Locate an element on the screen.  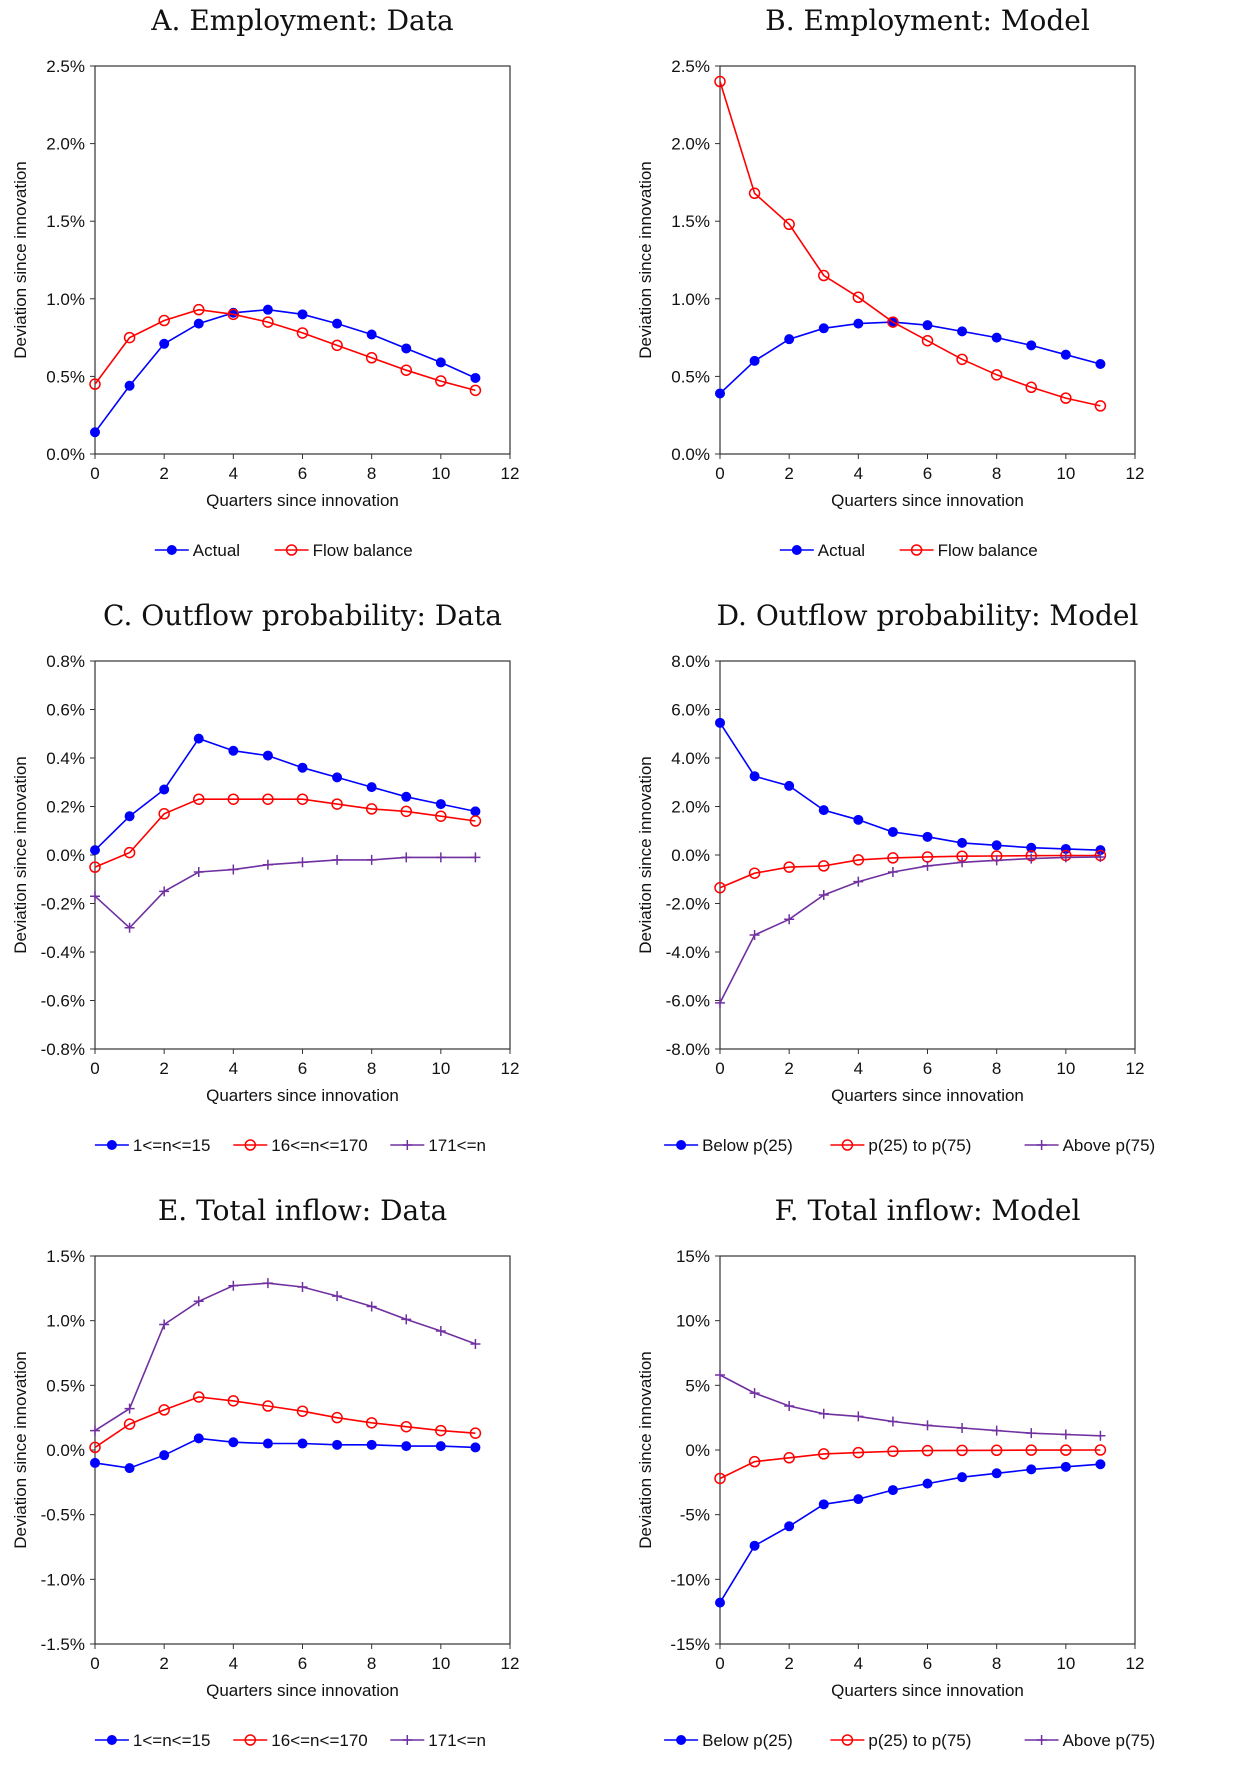
chart-a-xtick-label: 10 is located at coordinates (440, 473).